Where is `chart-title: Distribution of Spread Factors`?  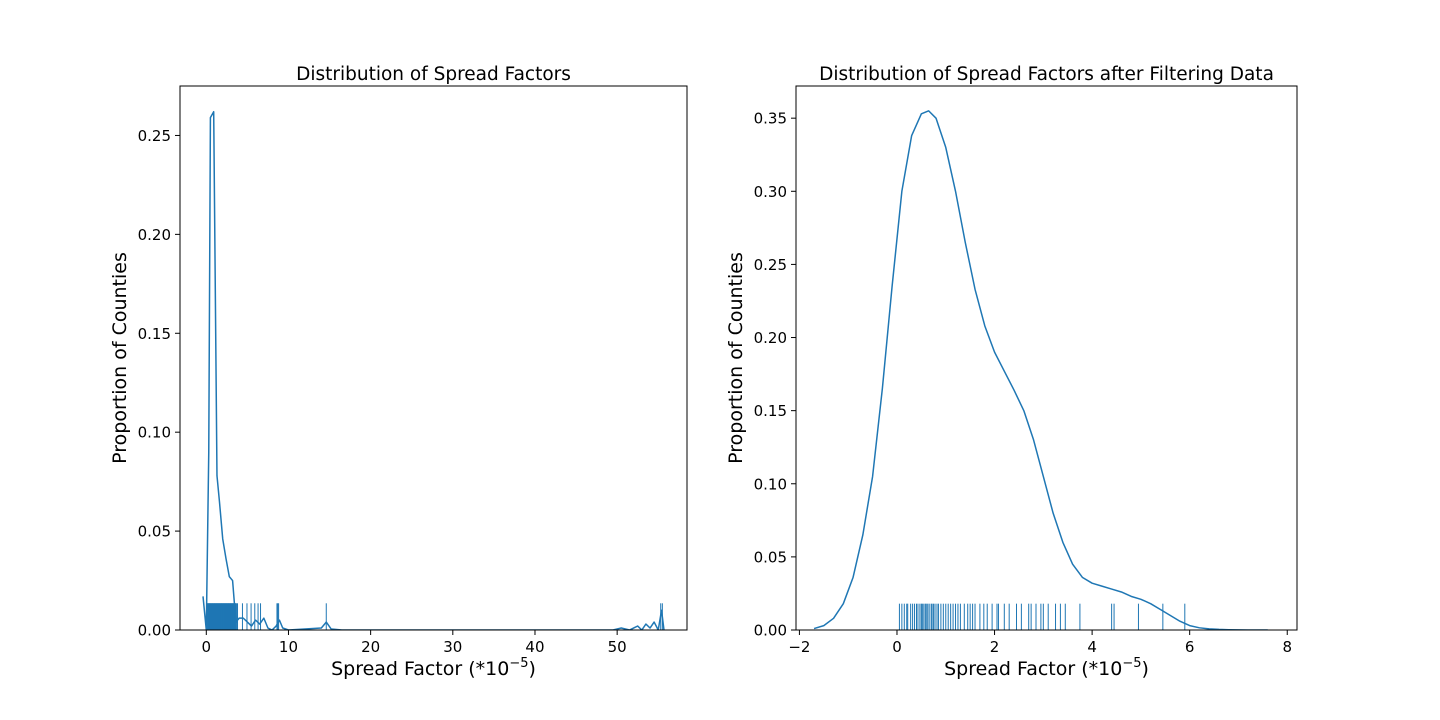
chart-title: Distribution of Spread Factors is located at coordinates (433, 74).